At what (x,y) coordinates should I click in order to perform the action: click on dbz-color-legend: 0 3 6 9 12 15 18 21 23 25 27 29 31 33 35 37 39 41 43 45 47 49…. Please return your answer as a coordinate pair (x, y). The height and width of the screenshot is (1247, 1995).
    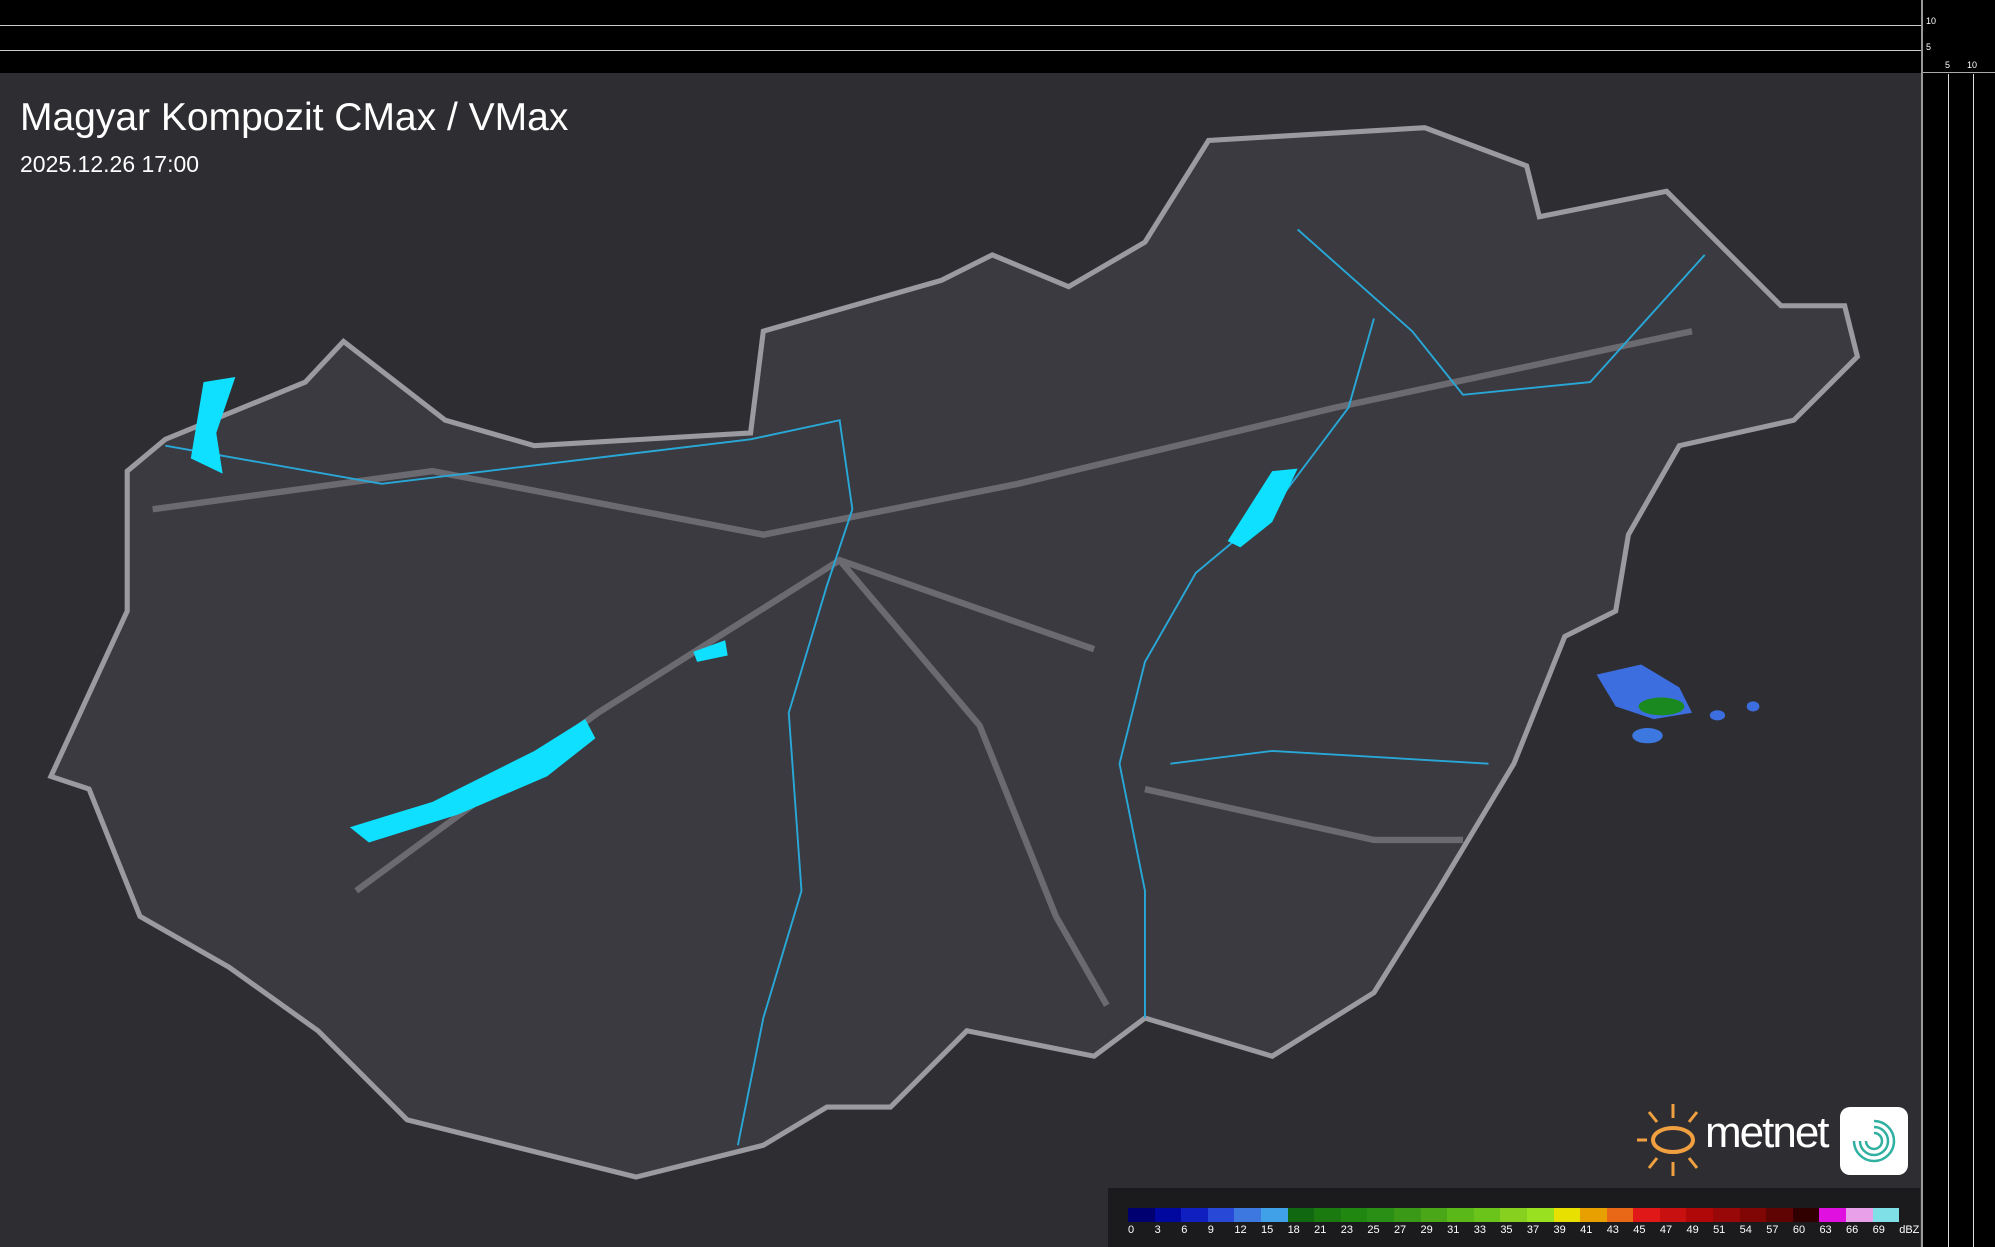
    Looking at the image, I should click on (1514, 1217).